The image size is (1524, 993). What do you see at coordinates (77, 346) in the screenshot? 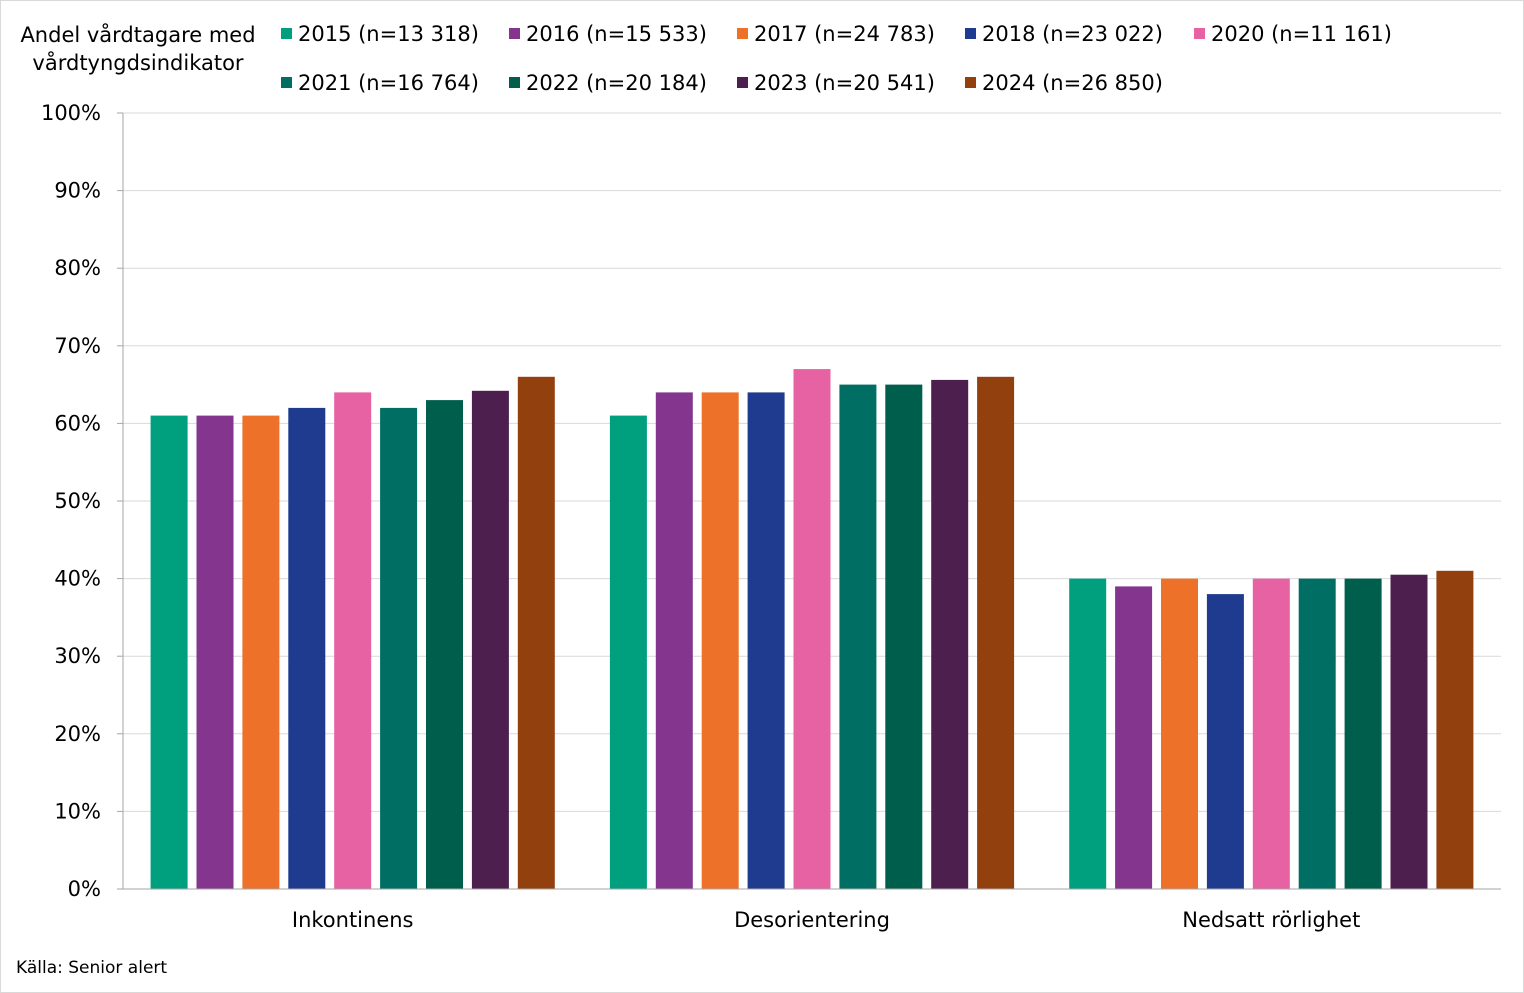
I see `y-tick-label: 70%` at bounding box center [77, 346].